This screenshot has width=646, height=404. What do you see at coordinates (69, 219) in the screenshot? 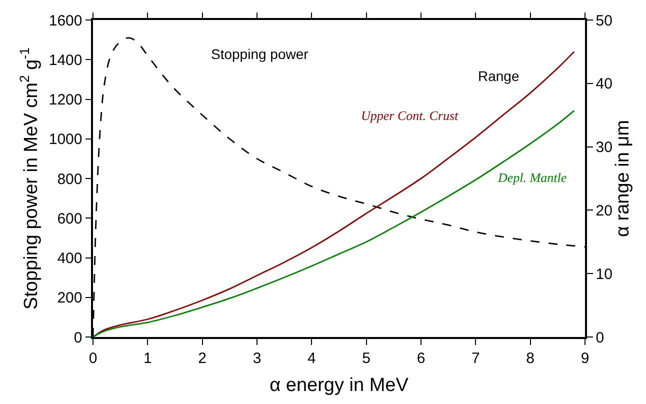
I see `y-tick-label: 600` at bounding box center [69, 219].